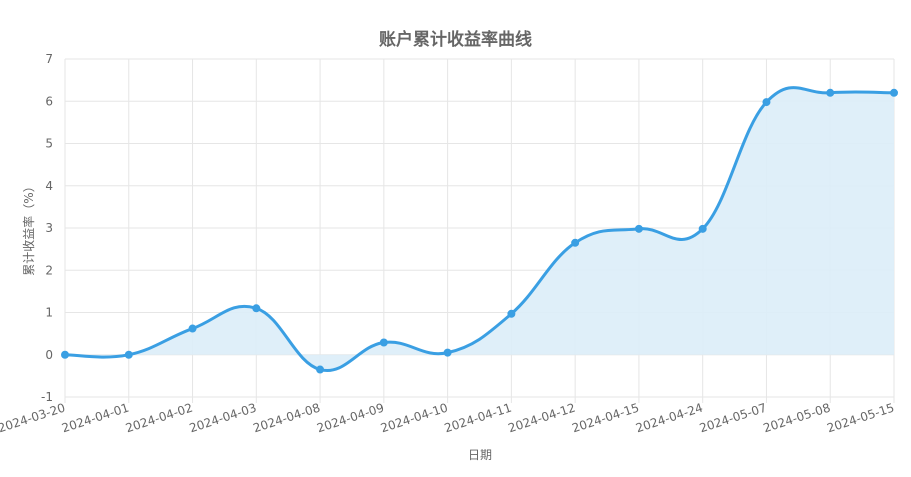 The width and height of the screenshot is (911, 477). I want to click on x-tick-label: 2024-04-10, so click(414, 418).